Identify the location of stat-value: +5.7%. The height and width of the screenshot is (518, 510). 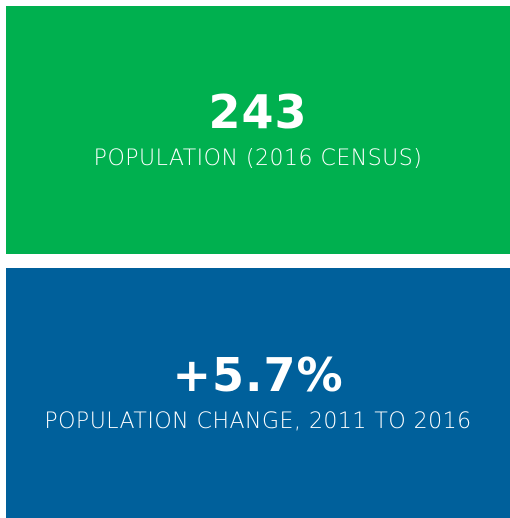
(258, 374).